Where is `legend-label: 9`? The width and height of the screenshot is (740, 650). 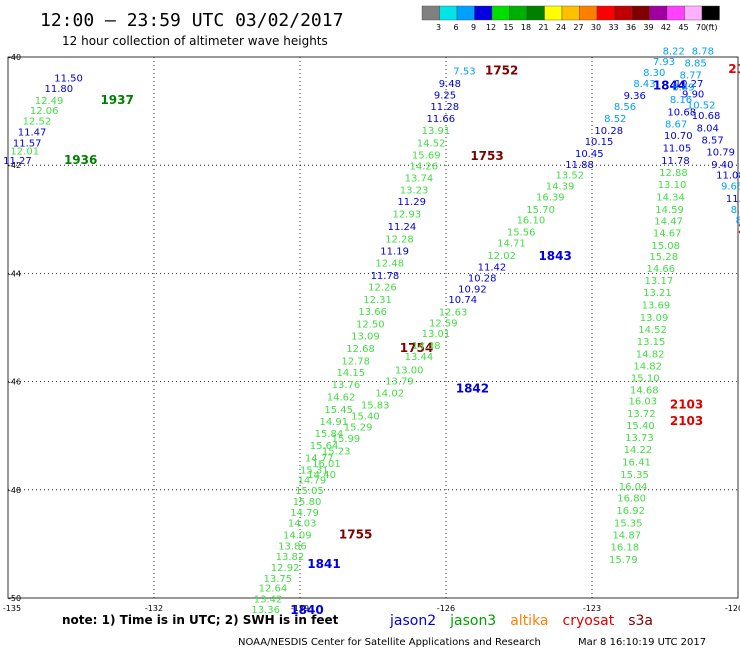
legend-label: 9 is located at coordinates (473, 27).